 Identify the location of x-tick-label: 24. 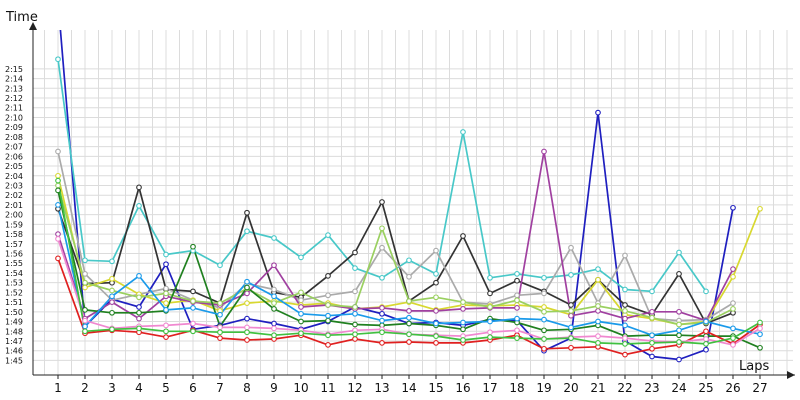
(678, 388).